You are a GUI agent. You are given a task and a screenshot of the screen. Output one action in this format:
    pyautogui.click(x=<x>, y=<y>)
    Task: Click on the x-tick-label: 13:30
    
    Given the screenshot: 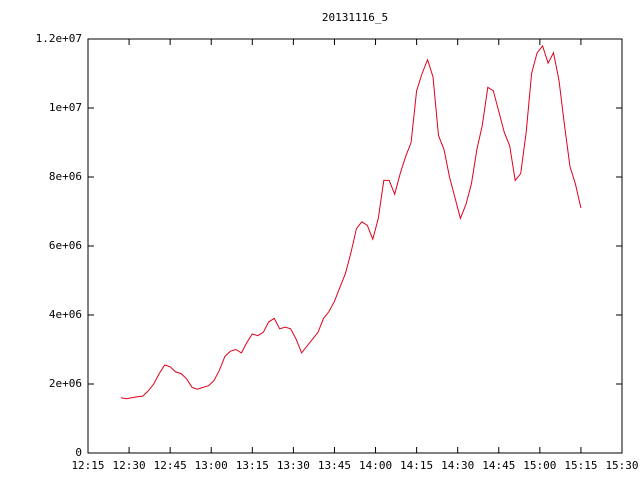 What is the action you would take?
    pyautogui.click(x=293, y=465)
    